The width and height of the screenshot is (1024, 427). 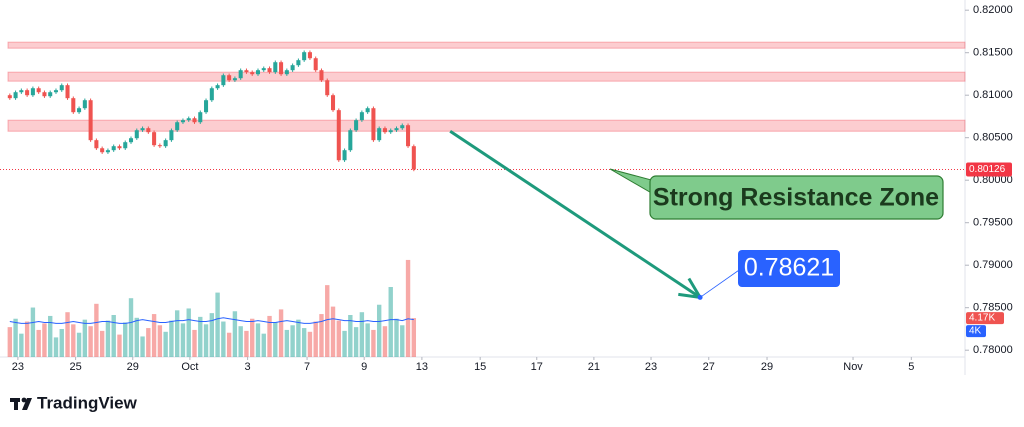 I want to click on x-tick-label: 17, so click(x=537, y=367).